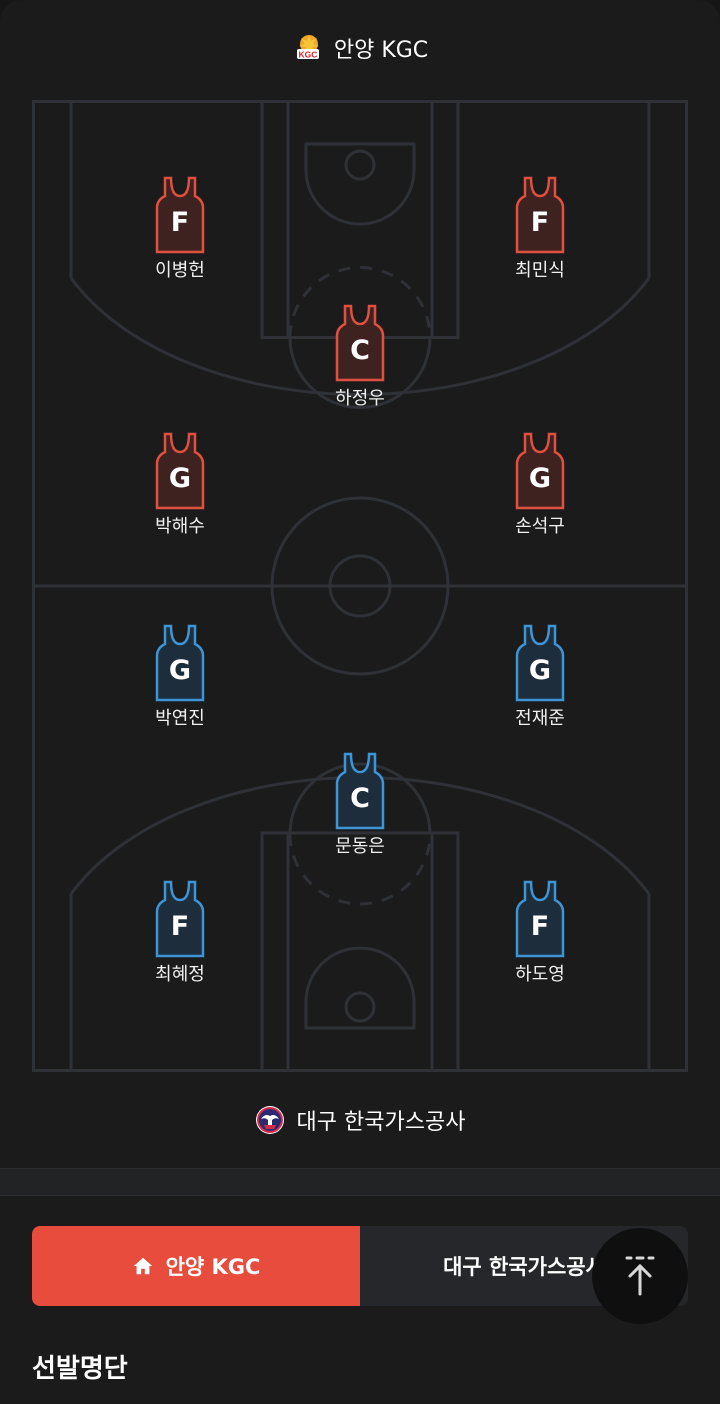 The height and width of the screenshot is (1404, 720). I want to click on away-team-header: 대구 한국가스공사, so click(360, 1120).